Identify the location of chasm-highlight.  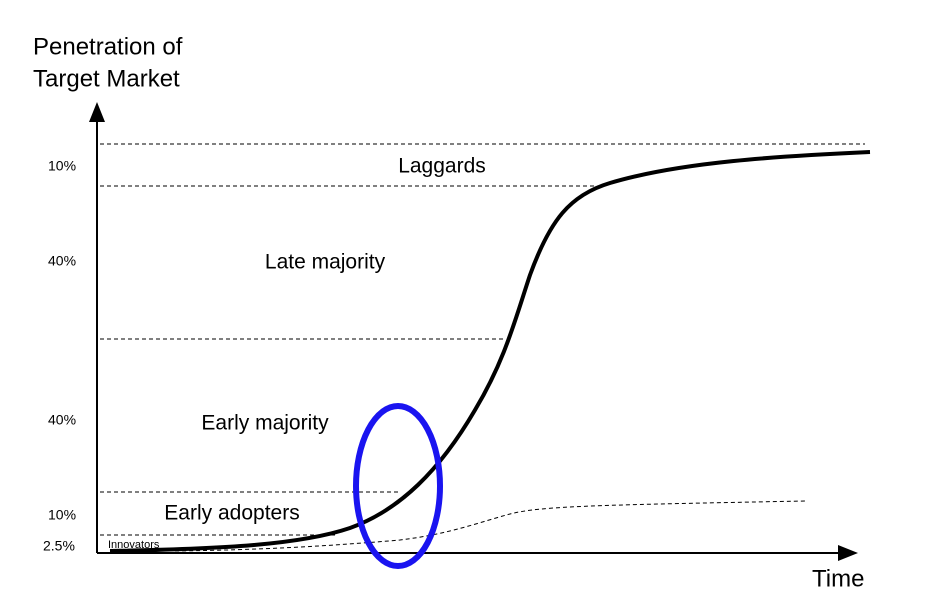
(398, 486).